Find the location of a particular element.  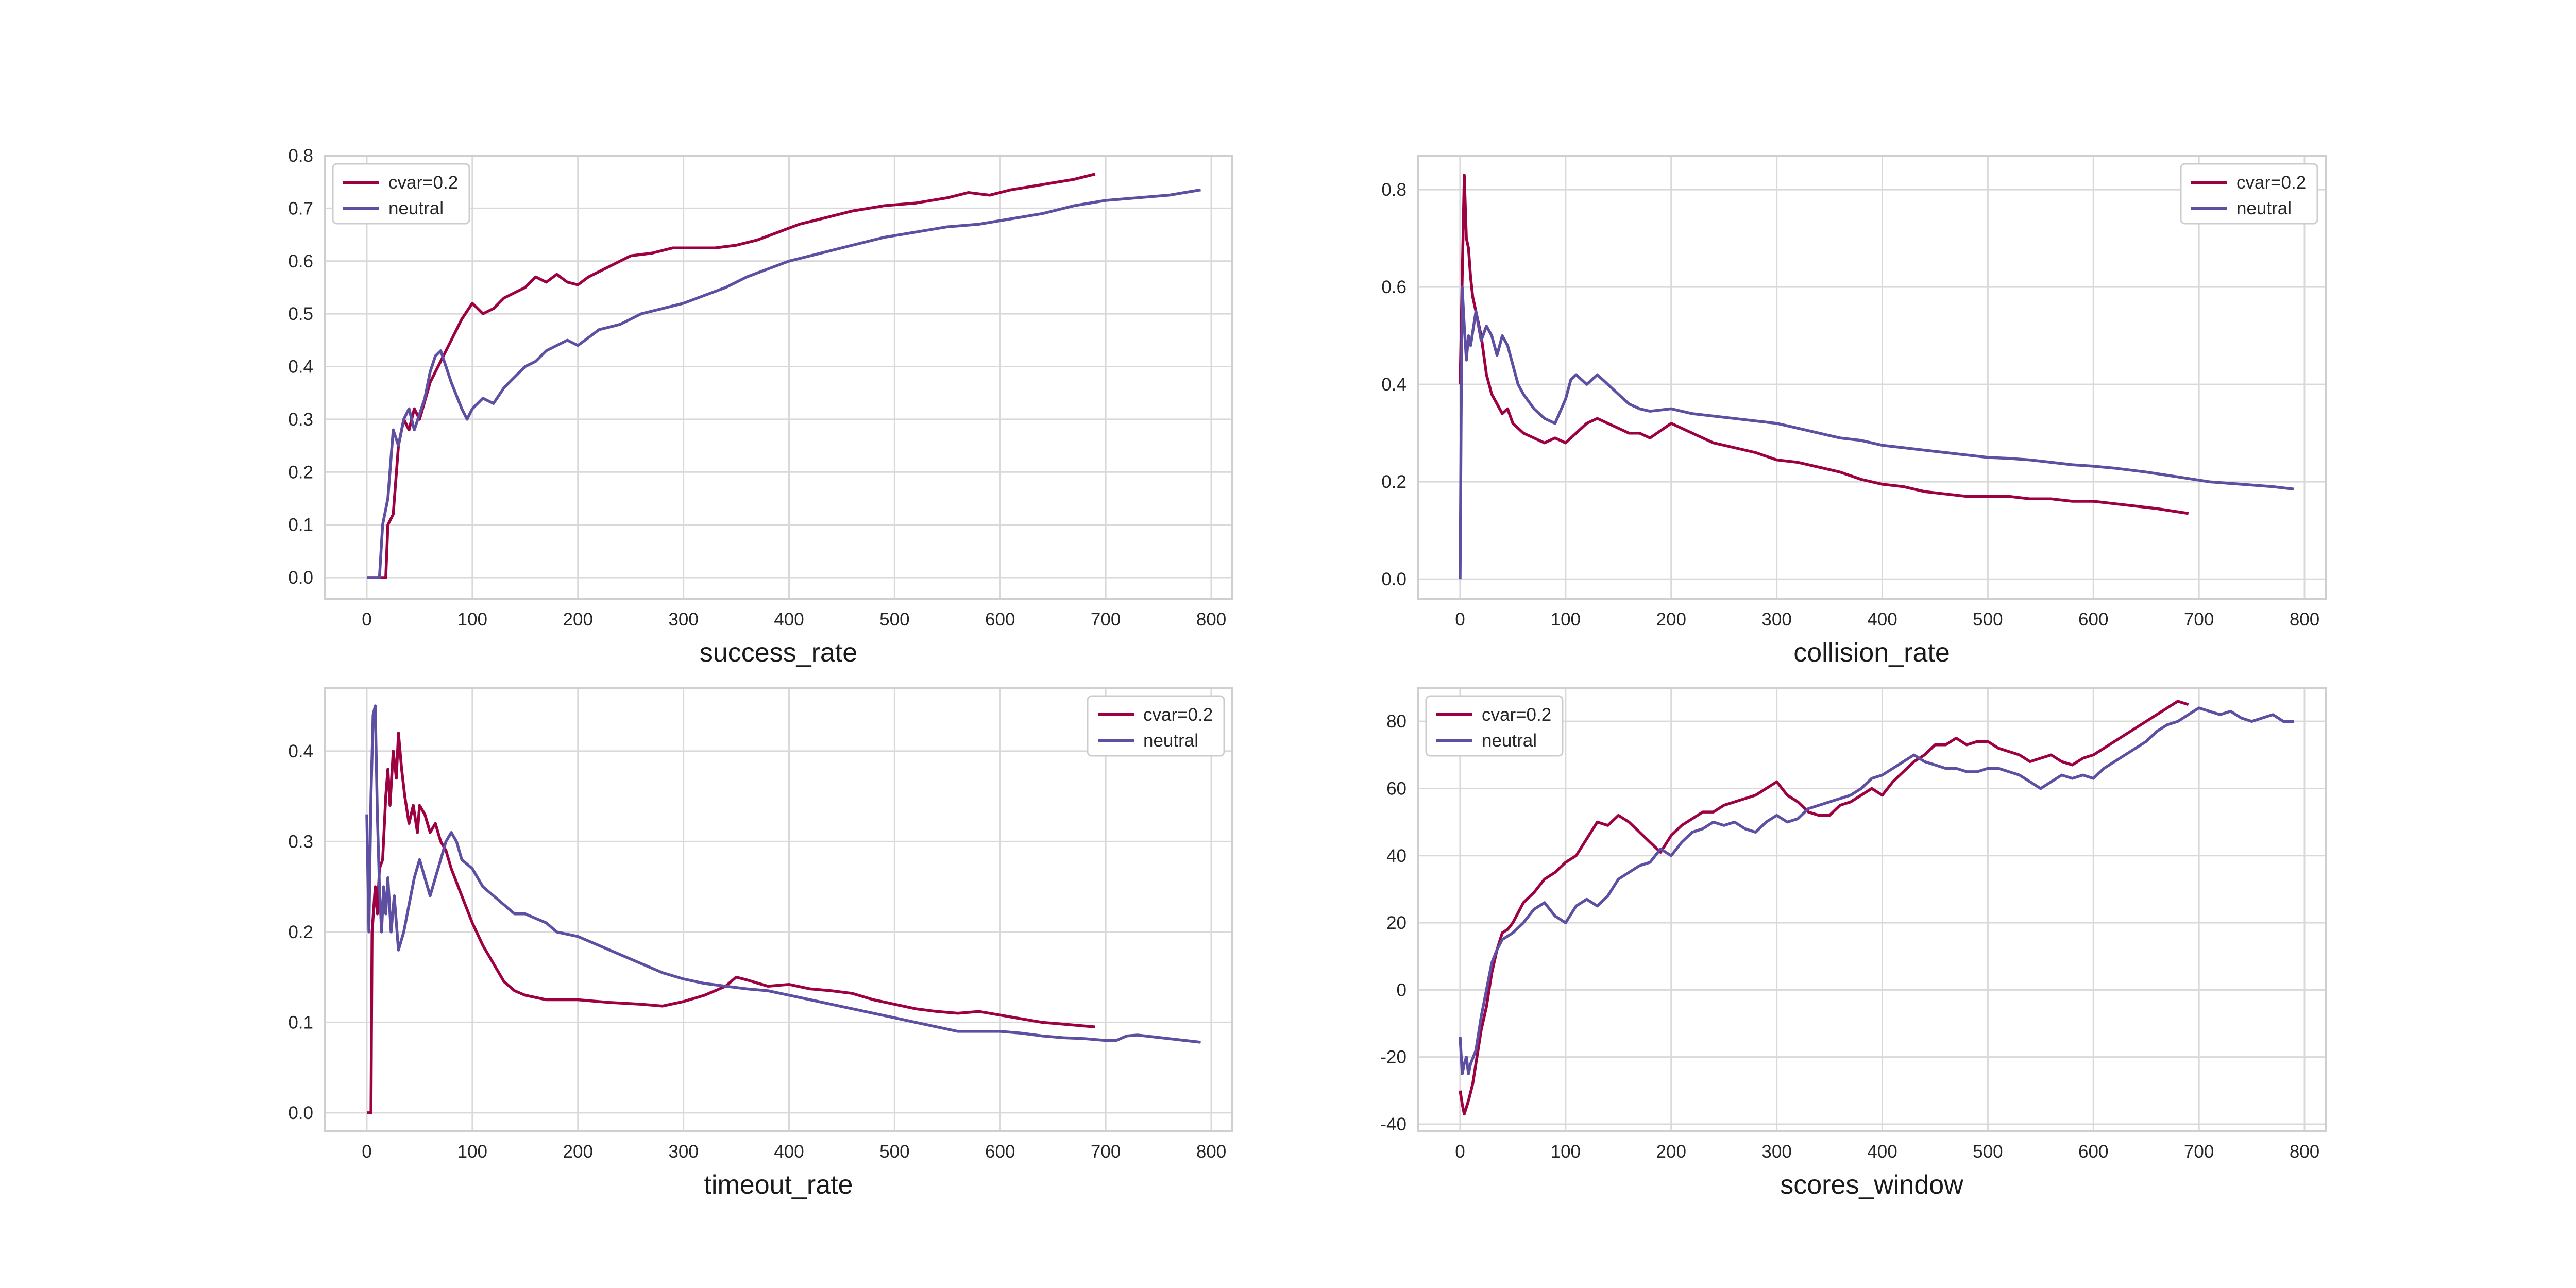

y-tick-label: 0.5 is located at coordinates (300, 314).